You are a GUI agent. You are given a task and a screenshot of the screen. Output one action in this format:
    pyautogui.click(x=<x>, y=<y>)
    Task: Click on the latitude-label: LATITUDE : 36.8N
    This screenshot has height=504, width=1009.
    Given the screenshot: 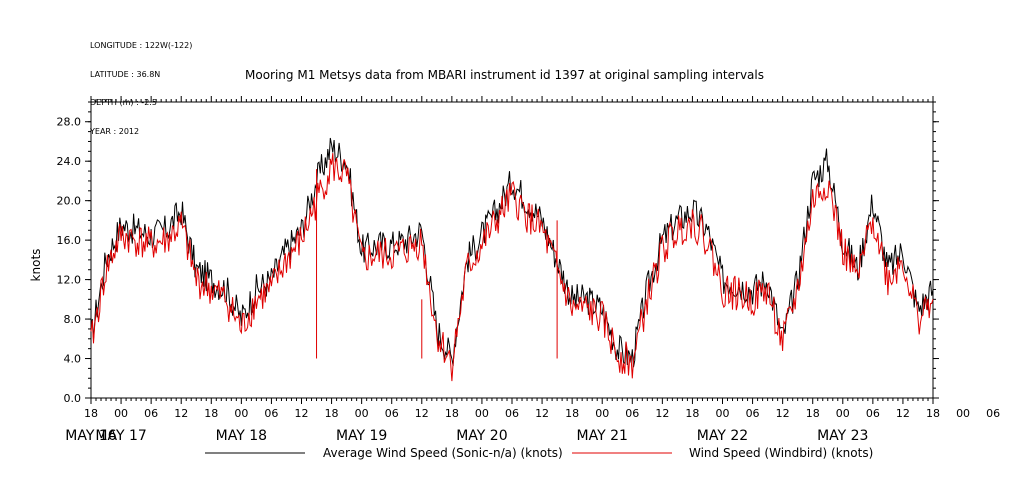 What is the action you would take?
    pyautogui.click(x=125, y=74)
    